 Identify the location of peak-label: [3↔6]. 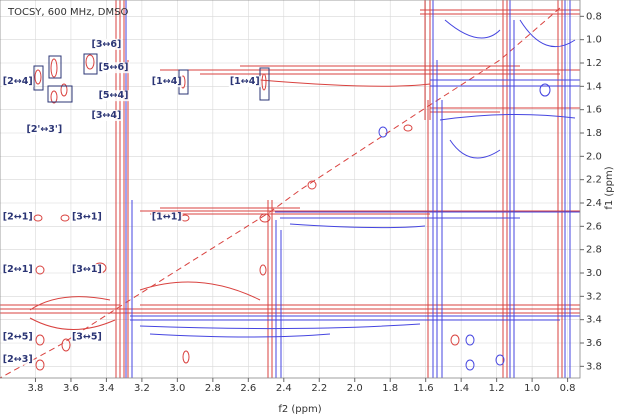
(106, 44).